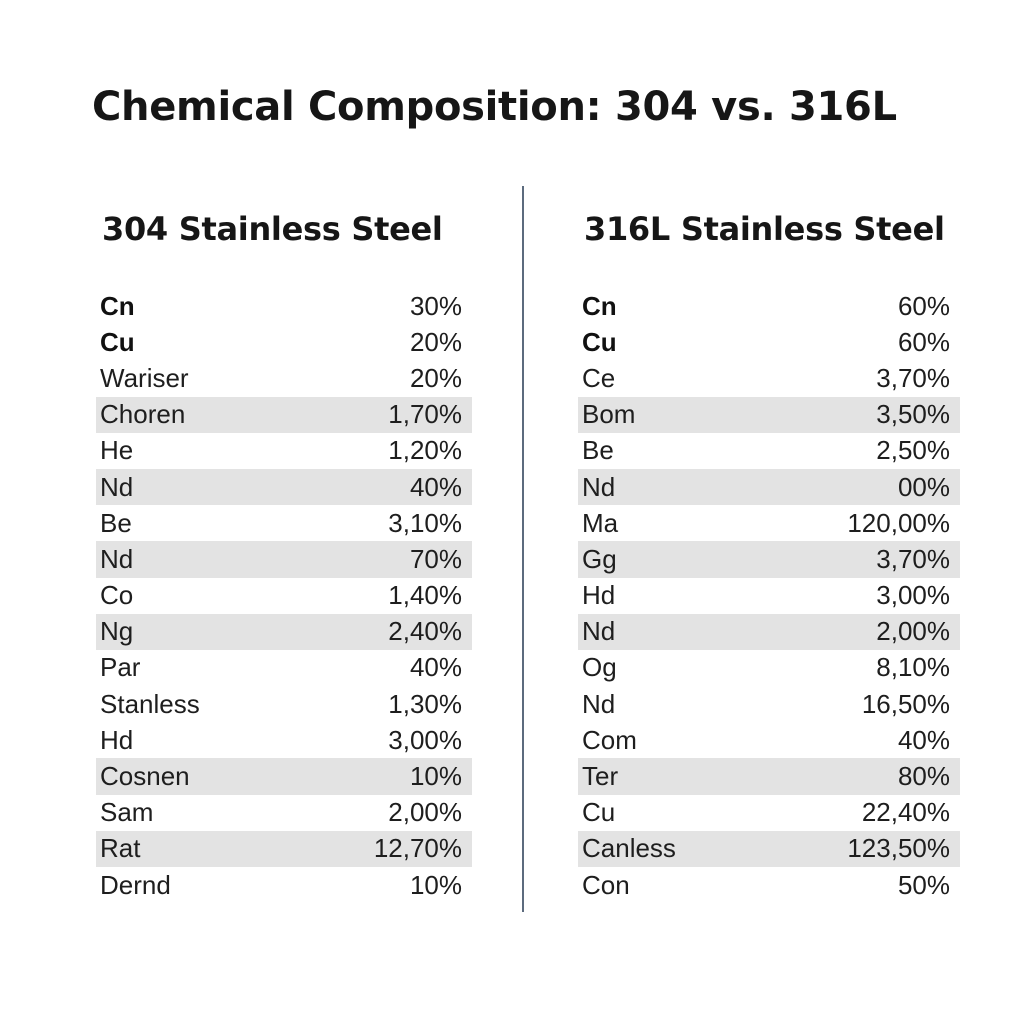 The image size is (1024, 1024). I want to click on element-percentage: 1,20%, so click(425, 450).